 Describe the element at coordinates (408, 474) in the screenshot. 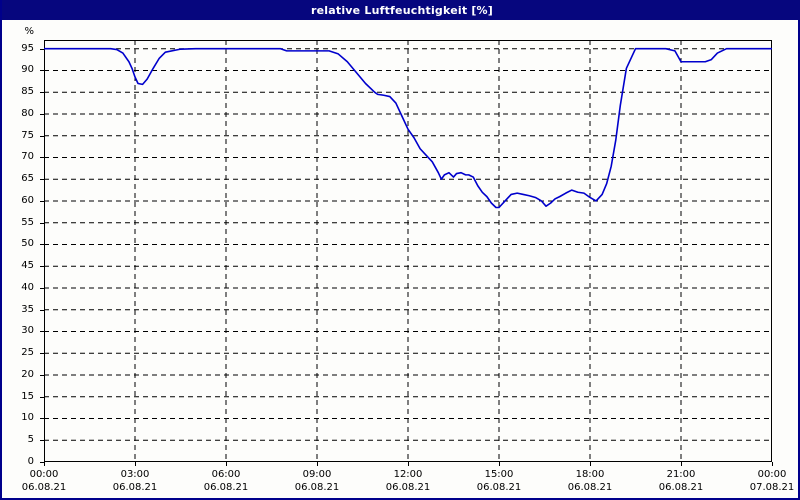

I see `x-axis-tick-time: 12:00` at that location.